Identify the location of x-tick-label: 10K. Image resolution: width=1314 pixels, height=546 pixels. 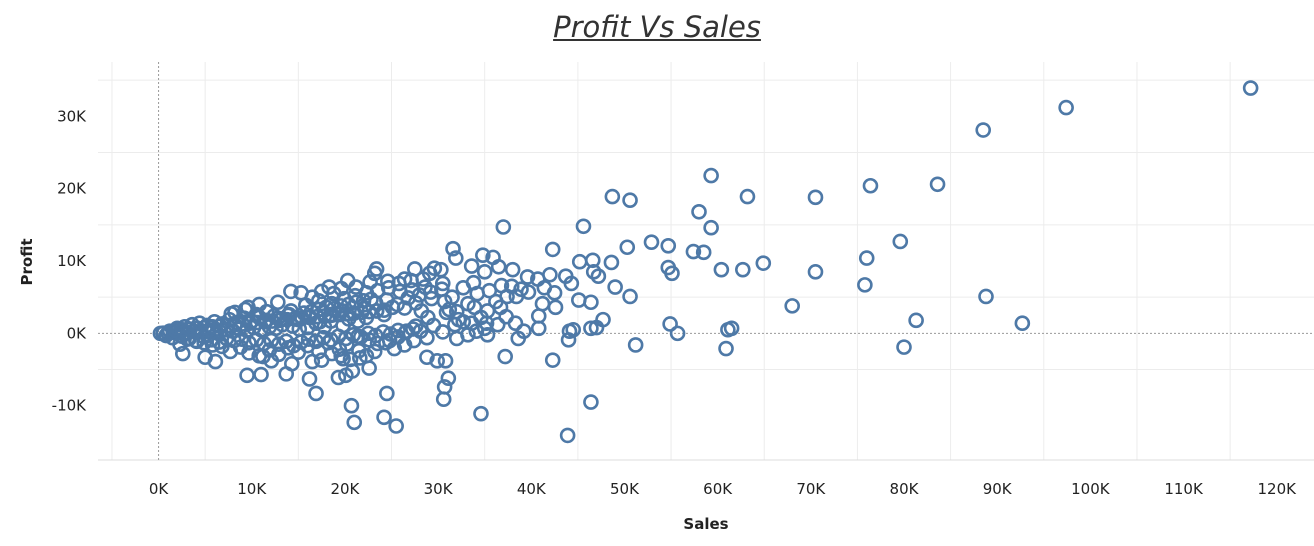
(252, 489).